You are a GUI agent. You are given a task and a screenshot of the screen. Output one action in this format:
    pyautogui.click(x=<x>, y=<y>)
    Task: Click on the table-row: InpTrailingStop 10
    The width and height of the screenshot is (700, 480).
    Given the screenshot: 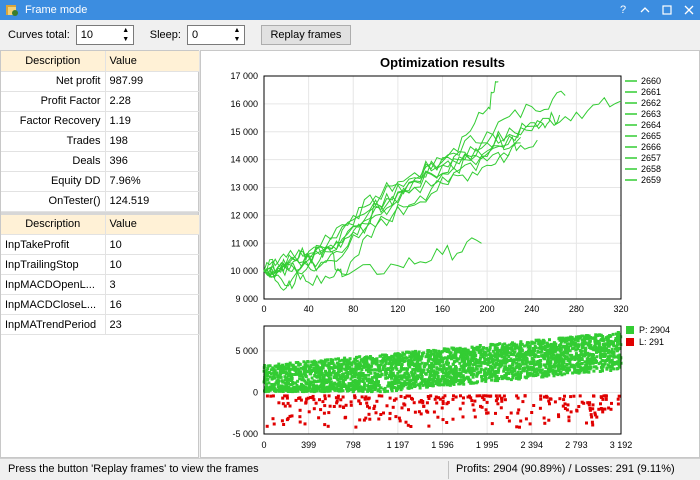 What is the action you would take?
    pyautogui.click(x=100, y=264)
    